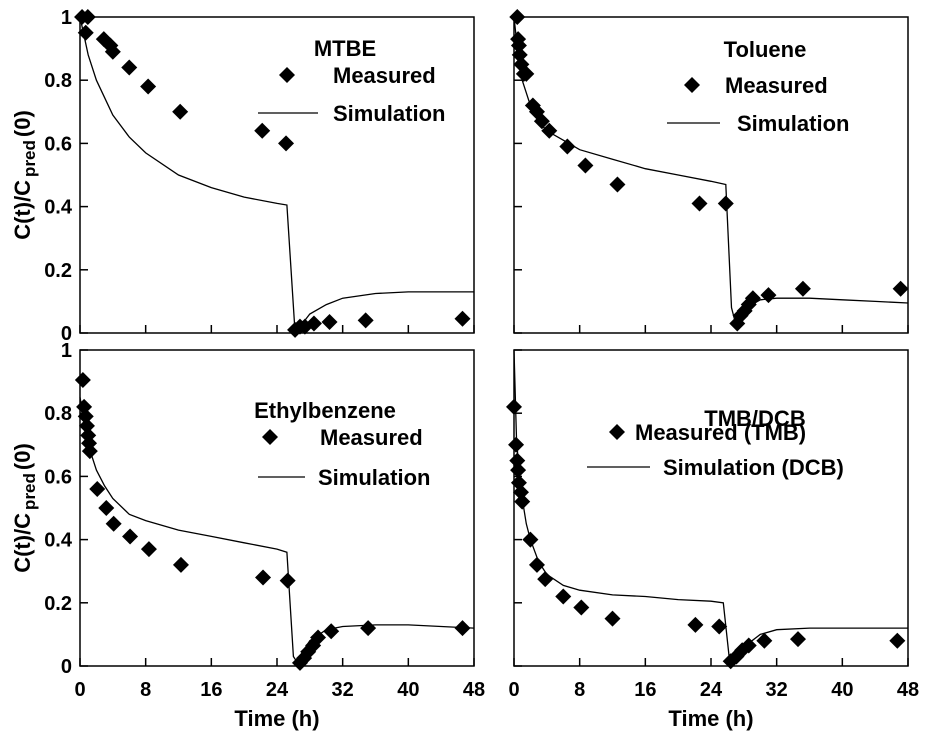  Describe the element at coordinates (22, 123) in the screenshot. I see `y-axis-label-part: (0)` at that location.